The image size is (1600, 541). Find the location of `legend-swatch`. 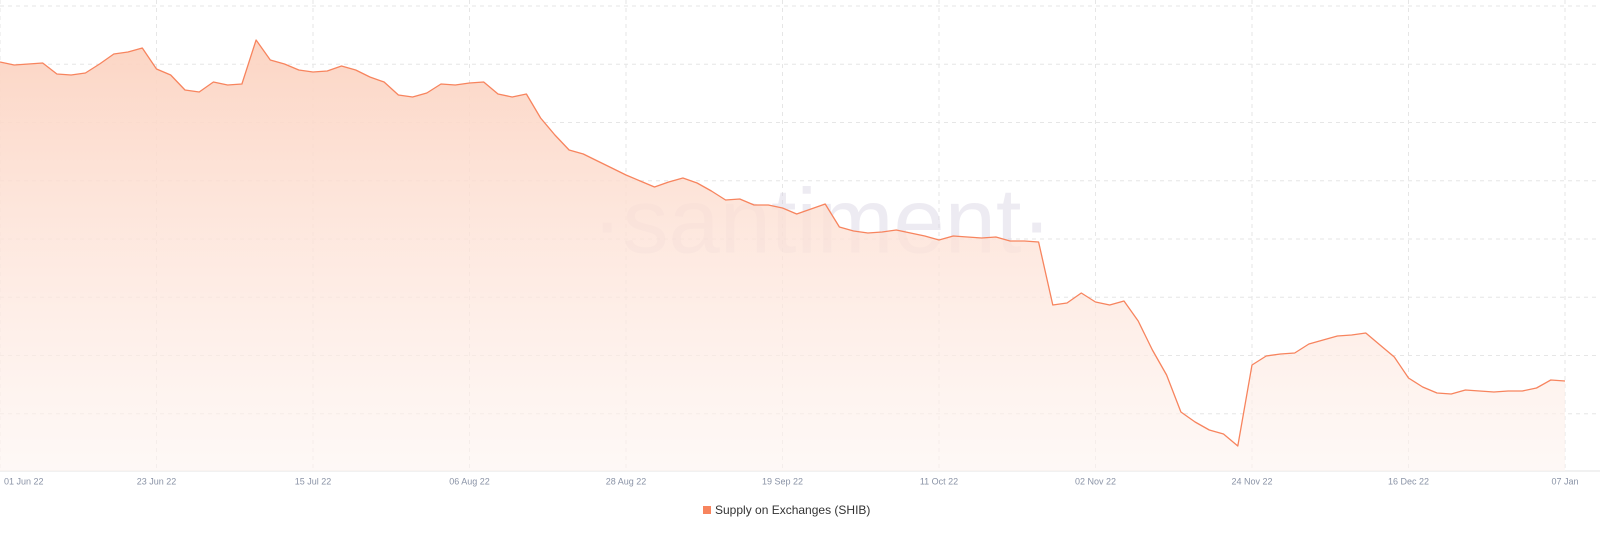

legend-swatch is located at coordinates (707, 510).